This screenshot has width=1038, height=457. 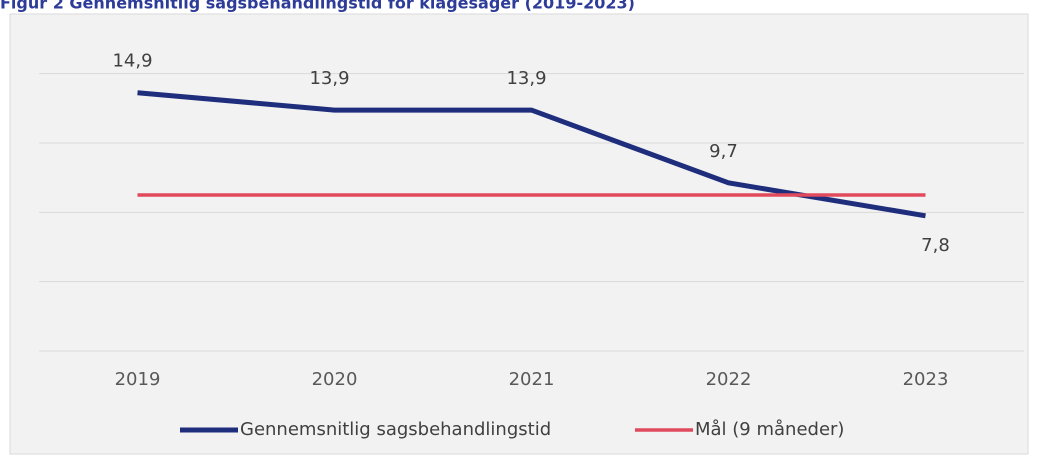 What do you see at coordinates (132, 61) in the screenshot?
I see `data-label: 14,9` at bounding box center [132, 61].